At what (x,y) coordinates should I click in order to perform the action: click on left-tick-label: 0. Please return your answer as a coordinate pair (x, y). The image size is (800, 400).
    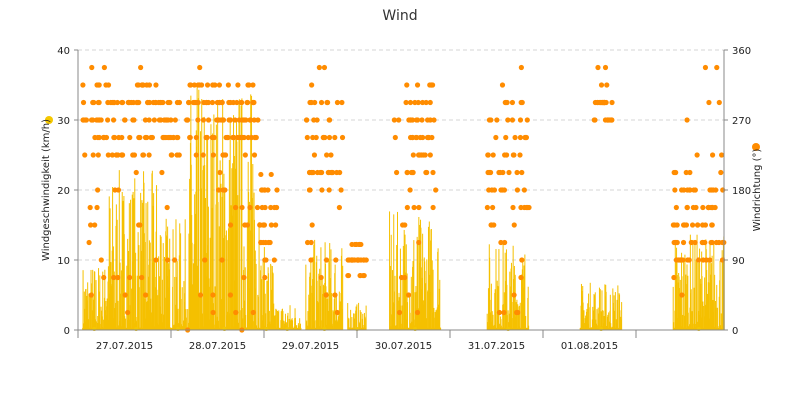
    Looking at the image, I should click on (67, 331).